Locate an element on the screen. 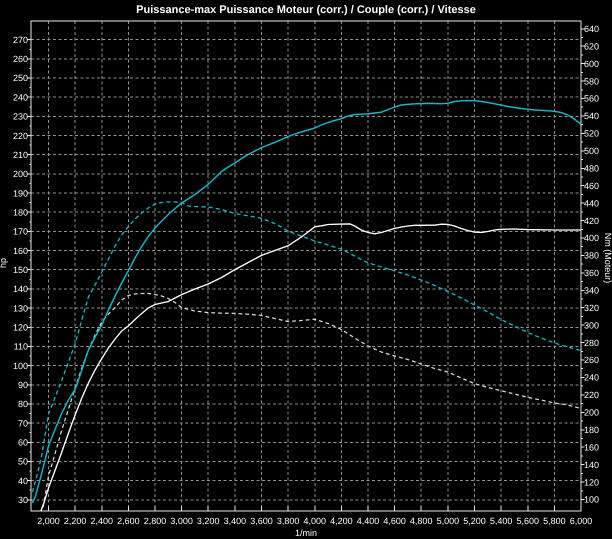  svg-text: 4,200 is located at coordinates (341, 521).